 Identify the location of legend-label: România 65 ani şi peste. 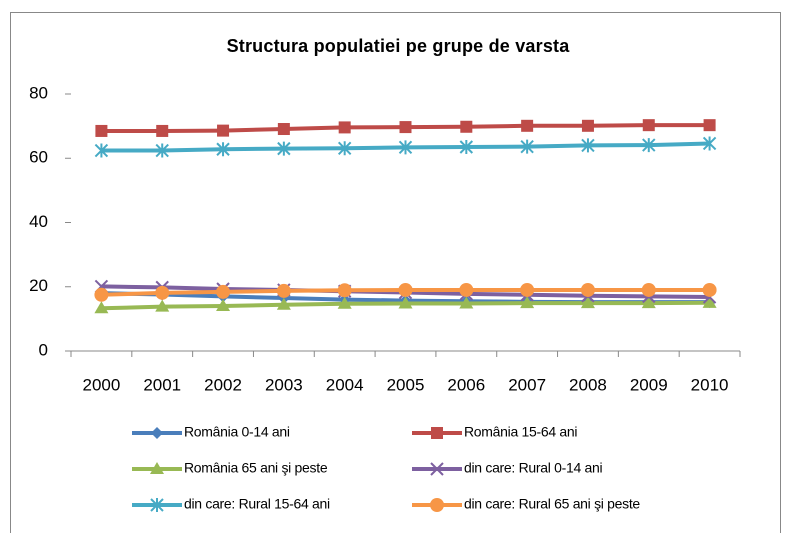
(256, 468).